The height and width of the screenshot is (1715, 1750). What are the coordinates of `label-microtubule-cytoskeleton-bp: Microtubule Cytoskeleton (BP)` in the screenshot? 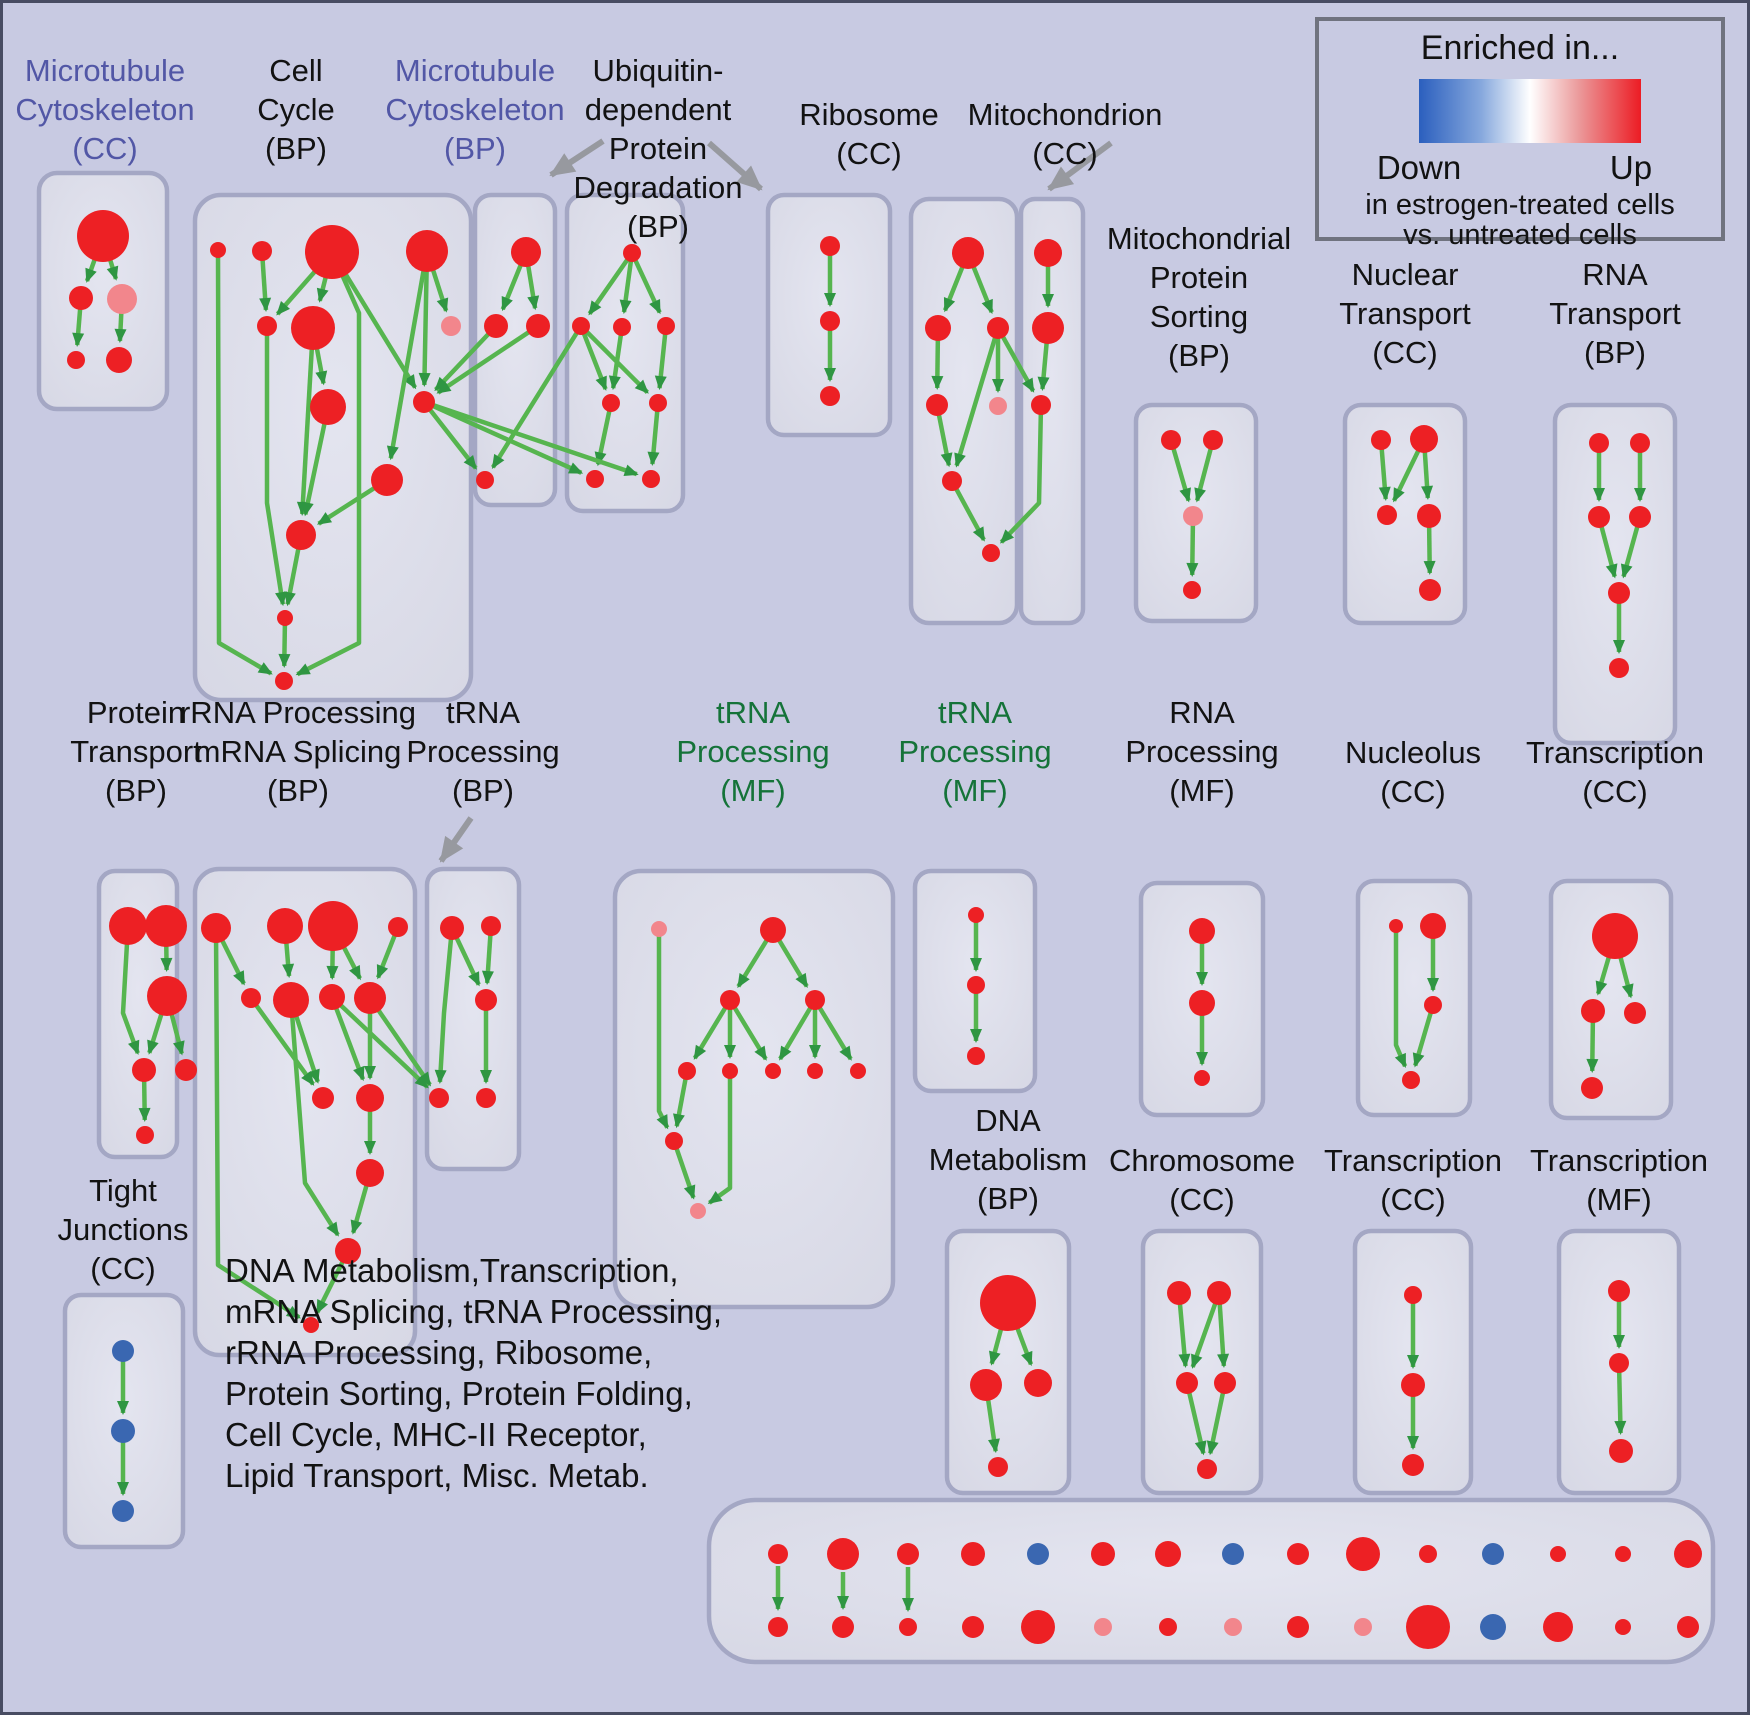 It's located at (475, 109).